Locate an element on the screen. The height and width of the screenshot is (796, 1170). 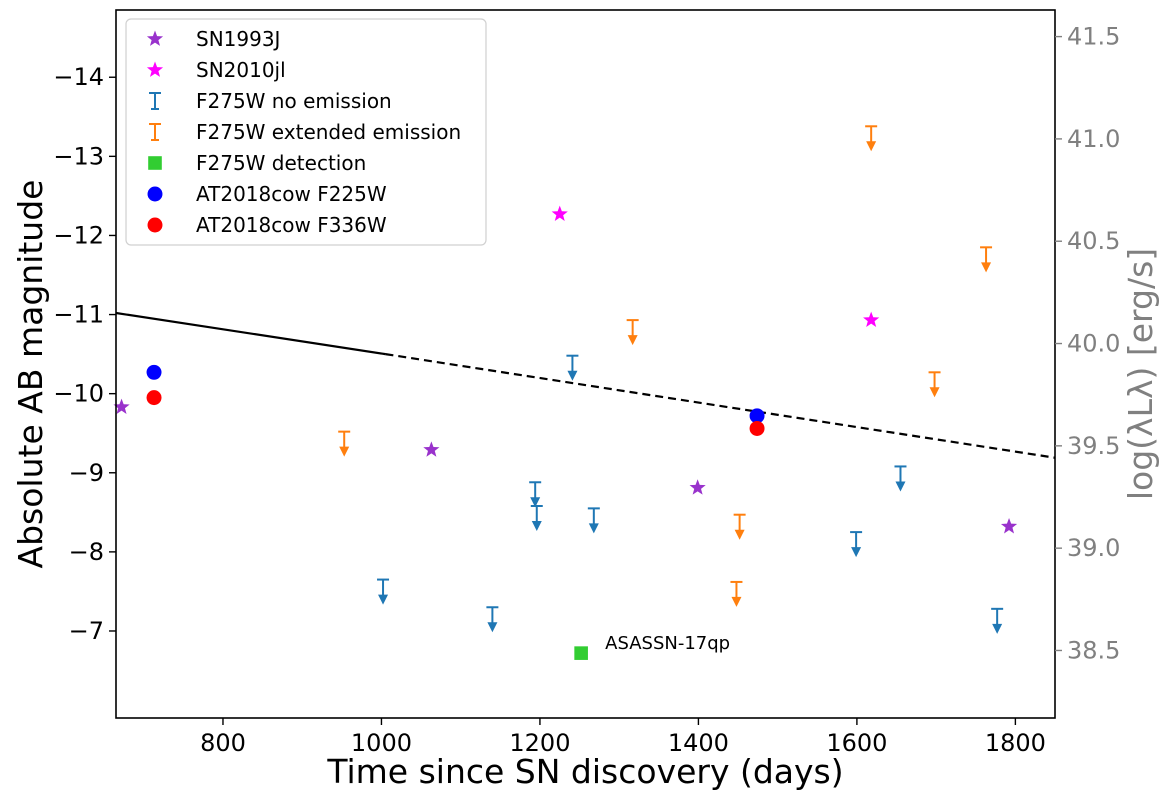
y2-tick-label: 39.0 is located at coordinates (1093, 548).